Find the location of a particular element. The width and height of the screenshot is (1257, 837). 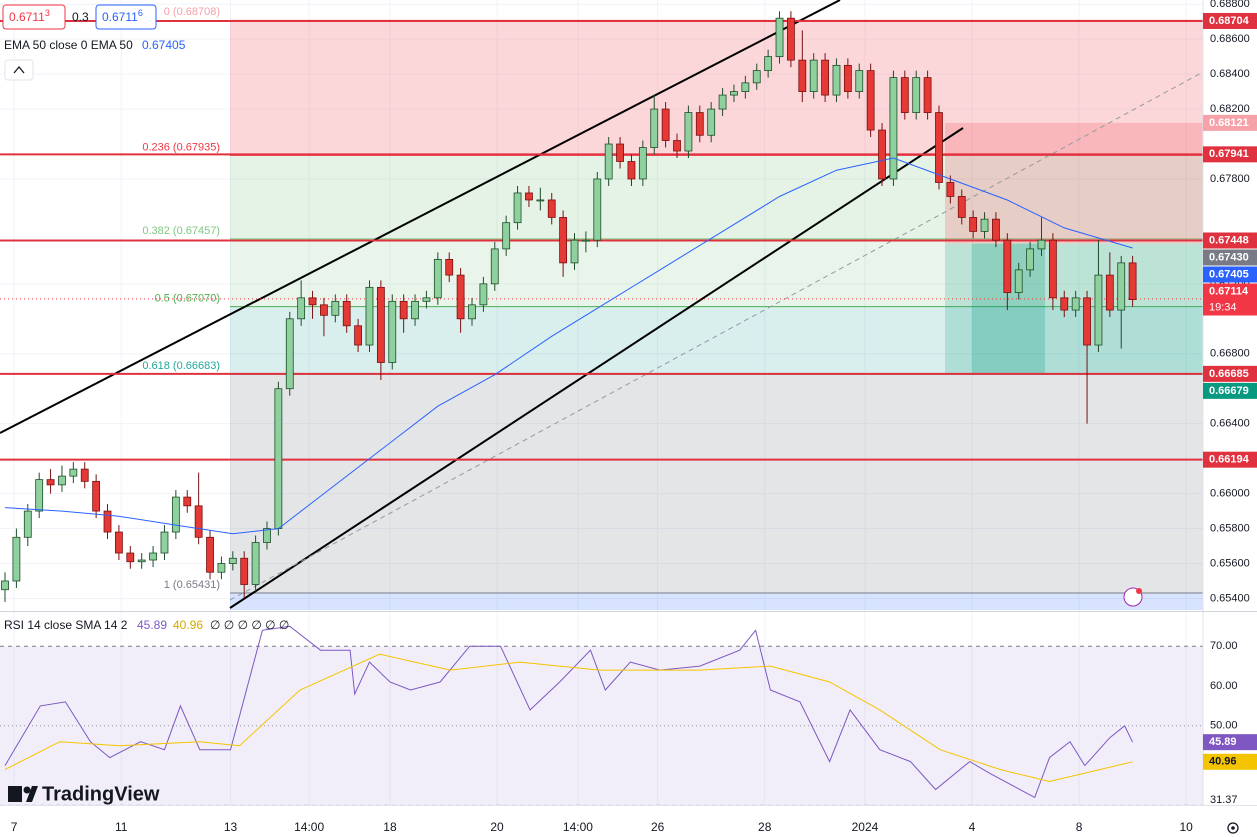

x-tick-label: 10 is located at coordinates (1186, 827).